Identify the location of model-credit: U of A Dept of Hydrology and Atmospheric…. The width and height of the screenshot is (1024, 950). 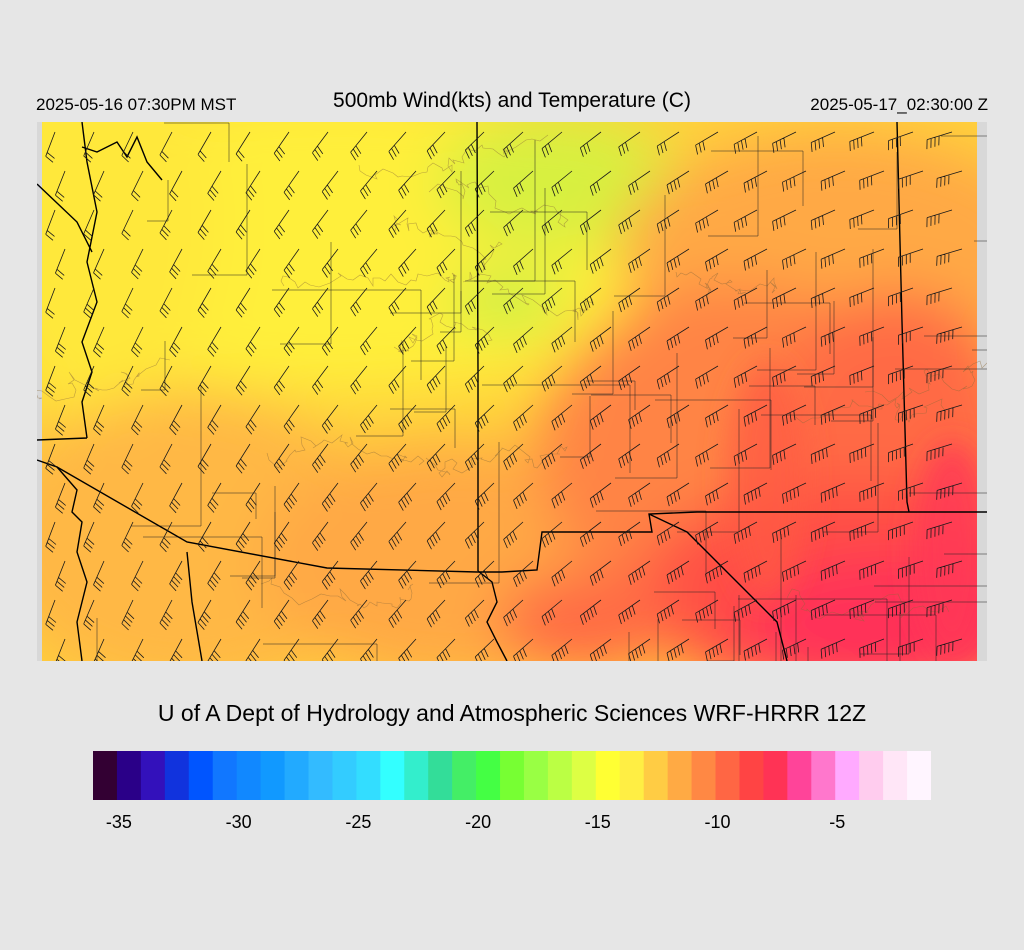
(512, 713).